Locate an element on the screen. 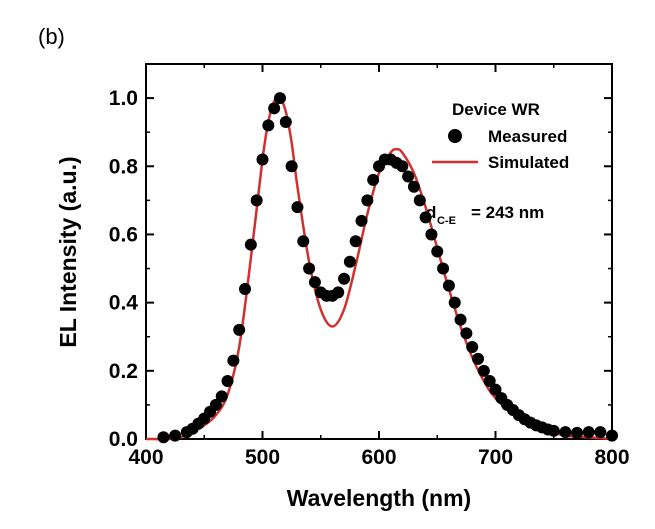 The image size is (655, 529). y-tick-label: 0.8 is located at coordinates (124, 166).